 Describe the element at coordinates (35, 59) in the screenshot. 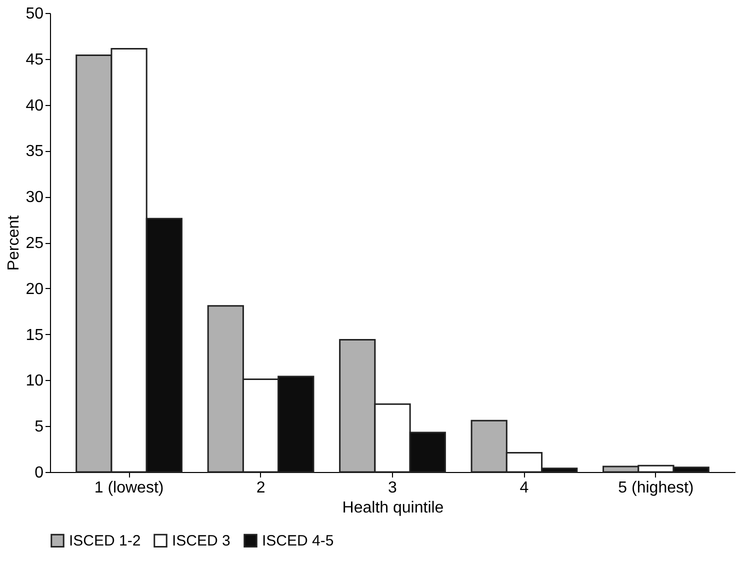

I see `y-tick-label: 45` at that location.